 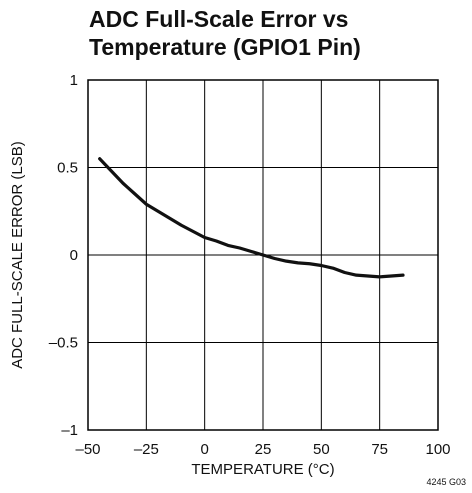 What do you see at coordinates (74, 80) in the screenshot?
I see `y-tick-label: 1` at bounding box center [74, 80].